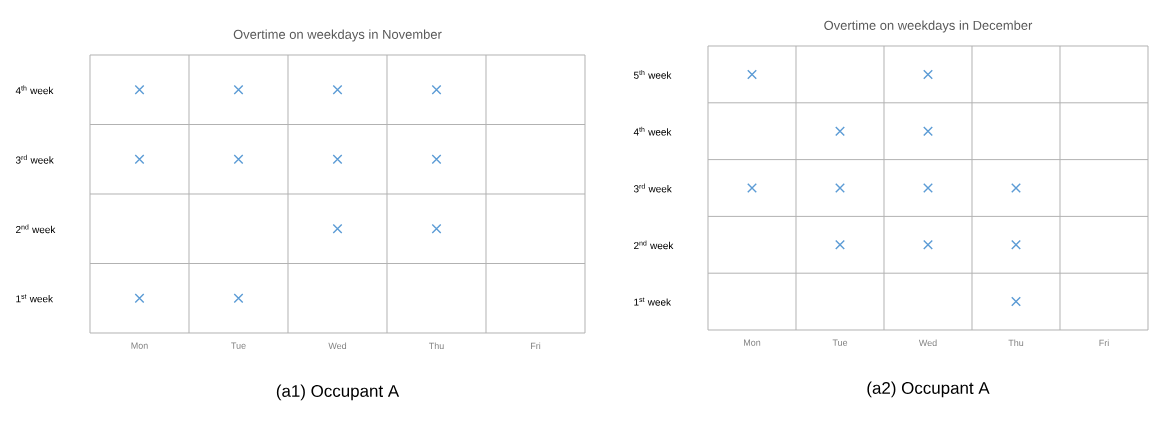 The image size is (1150, 427). What do you see at coordinates (928, 26) in the screenshot?
I see `chart-title: Overtime on weekdays in December` at bounding box center [928, 26].